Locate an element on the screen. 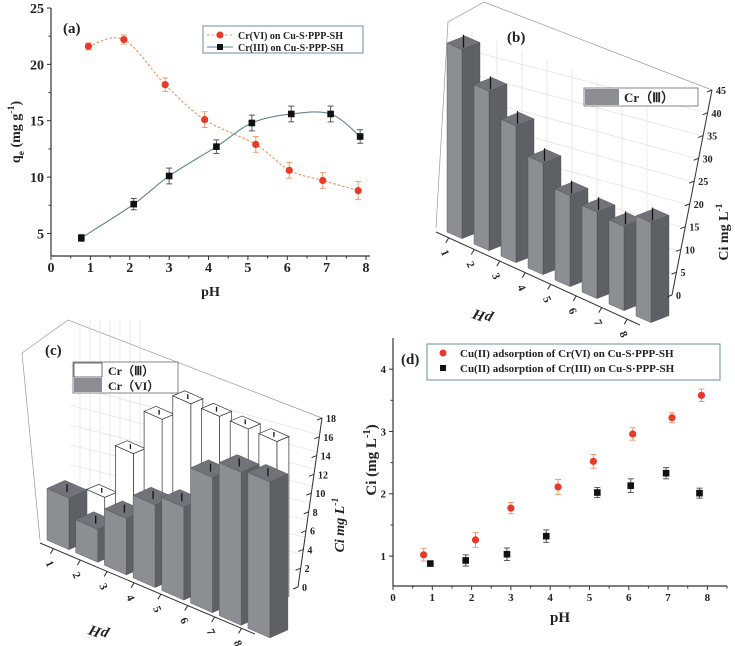 The image size is (735, 646). z-tick-label: 18 is located at coordinates (331, 419).